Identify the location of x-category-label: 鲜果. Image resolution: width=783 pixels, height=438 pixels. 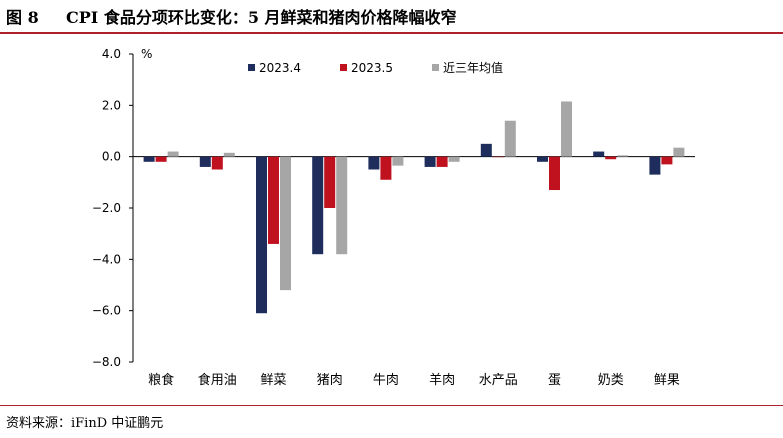
(667, 380).